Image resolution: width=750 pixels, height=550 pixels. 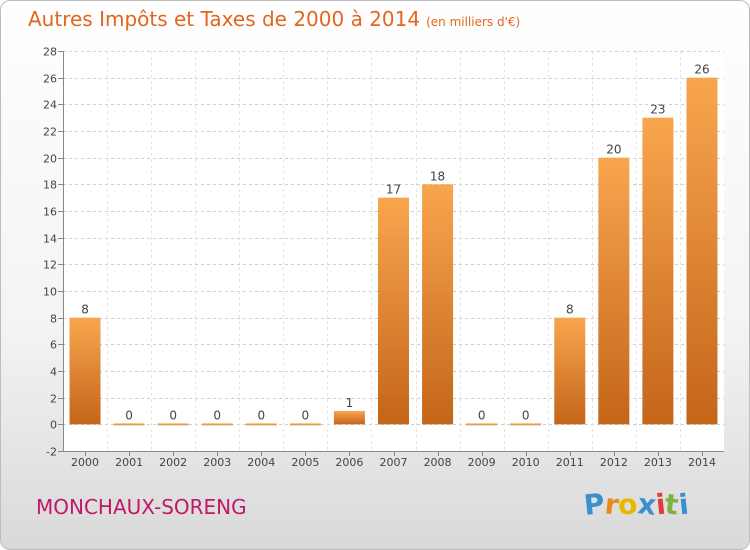 I want to click on x-tick-label: 2014, so click(x=702, y=462).